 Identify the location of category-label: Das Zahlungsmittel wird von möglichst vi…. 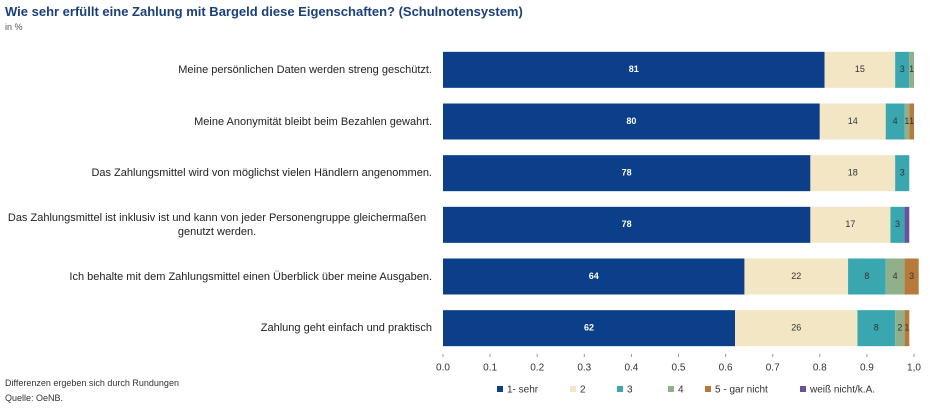
(261, 173).